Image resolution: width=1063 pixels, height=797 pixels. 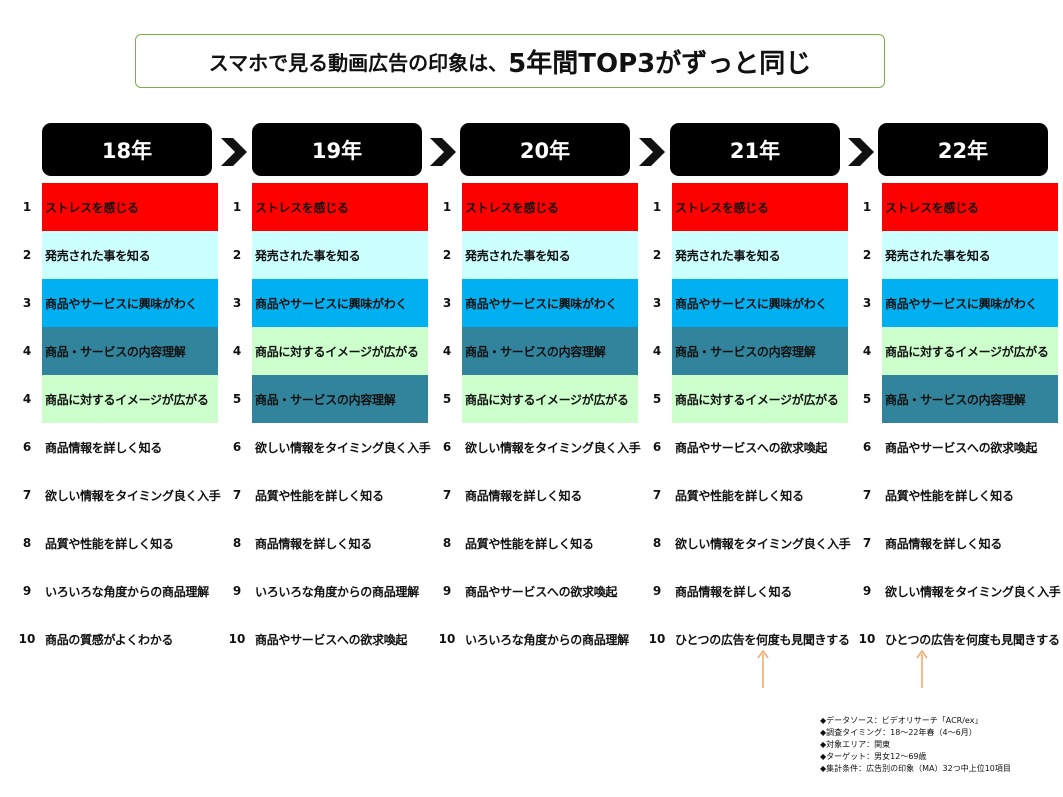 I want to click on note-data-source: ◆データソース：ビデオリサーチ「ACR/ex」, so click(x=901, y=720).